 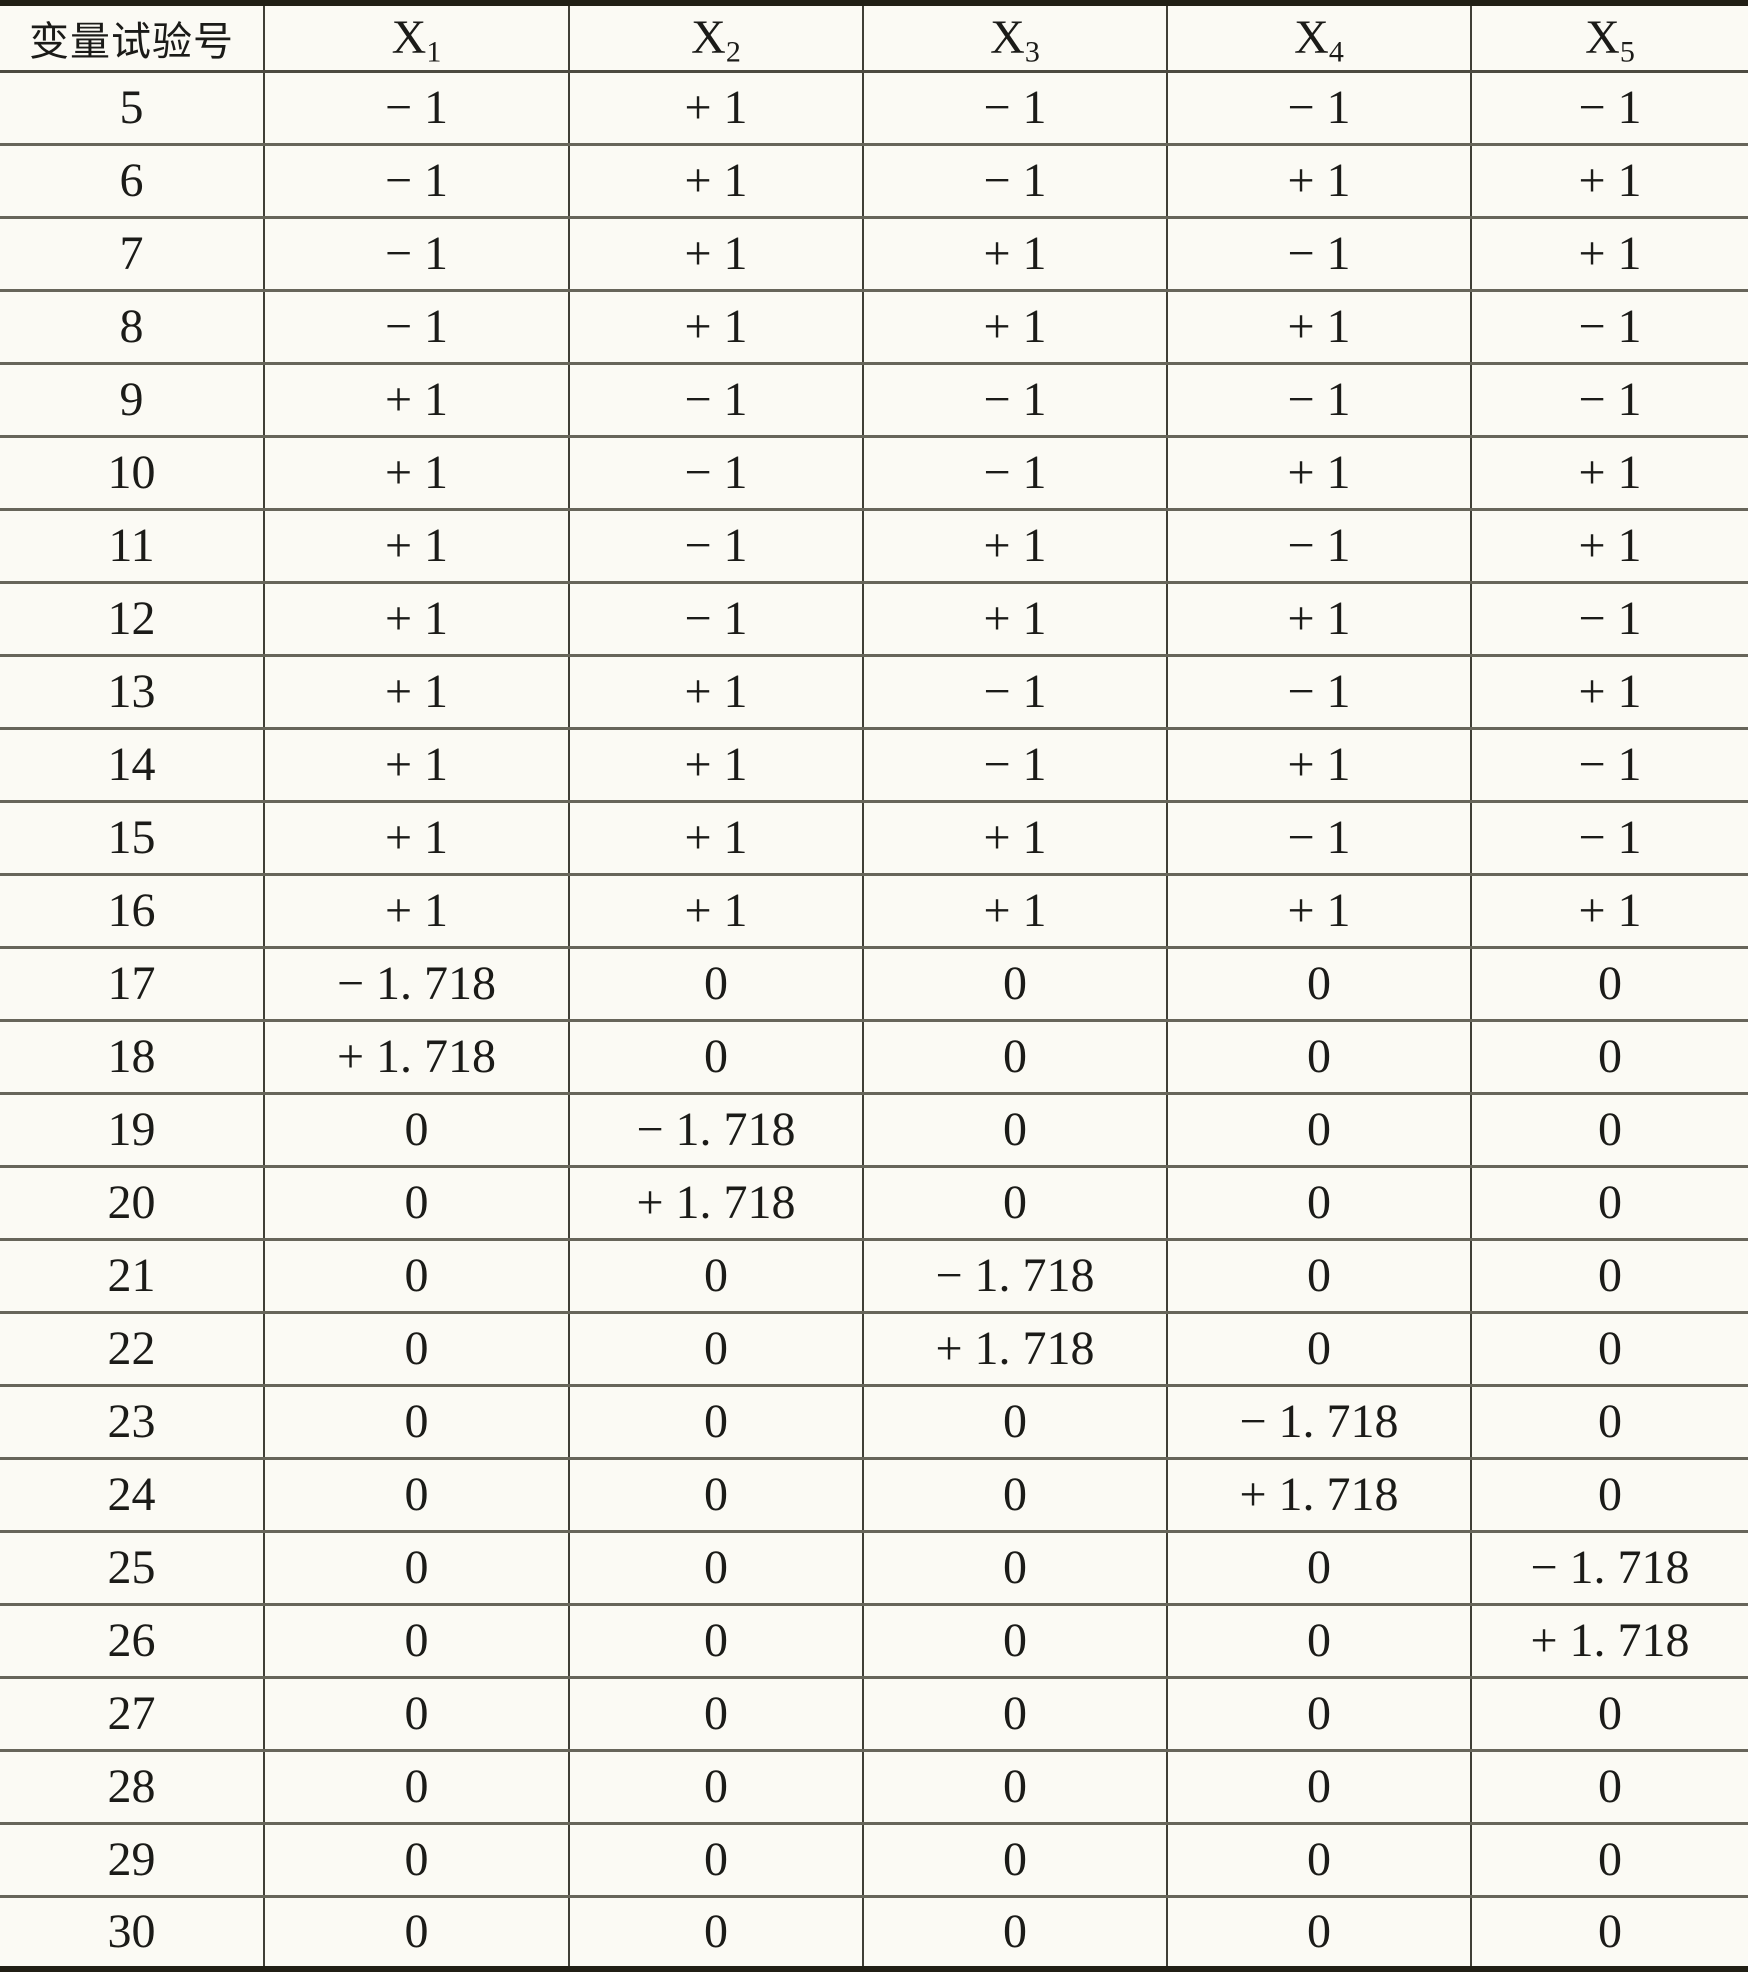 I want to click on table-row: 8− 1 + 1 + 1 + 1− 1, so click(x=874, y=325).